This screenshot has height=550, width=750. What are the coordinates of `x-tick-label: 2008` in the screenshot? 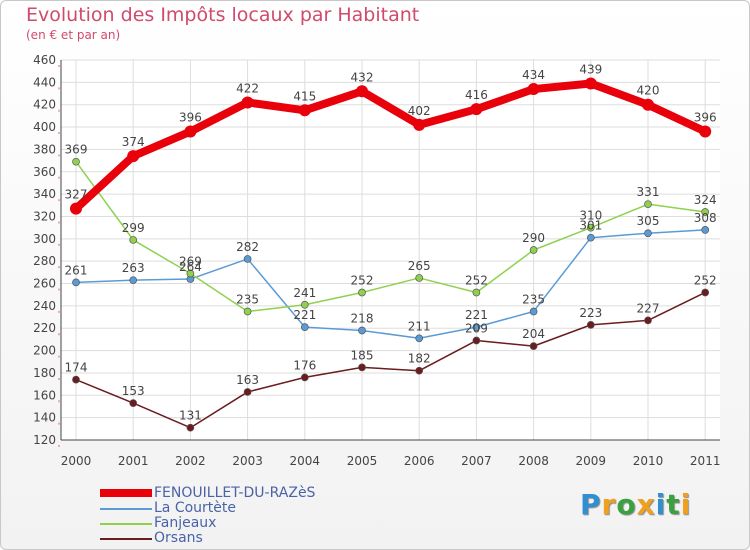 It's located at (533, 461).